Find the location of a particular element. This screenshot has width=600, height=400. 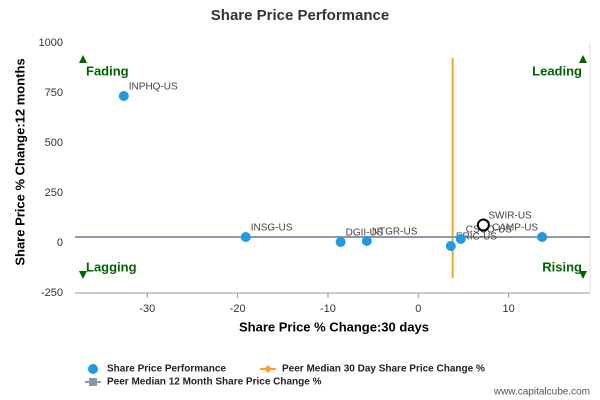

x-tick-label: 0 is located at coordinates (418, 309).